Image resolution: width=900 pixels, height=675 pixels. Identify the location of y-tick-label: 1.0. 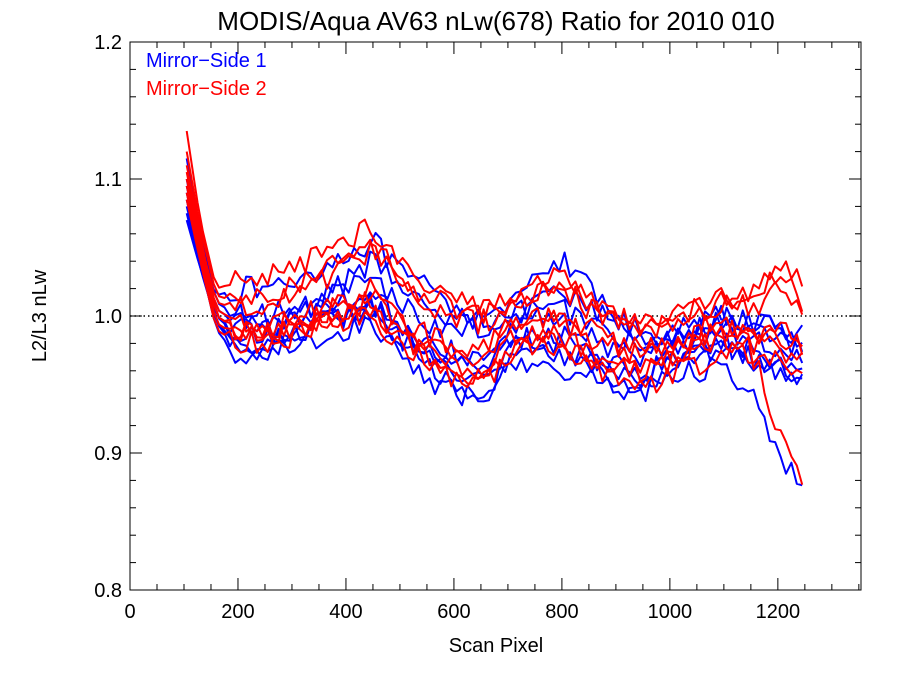
(108, 317).